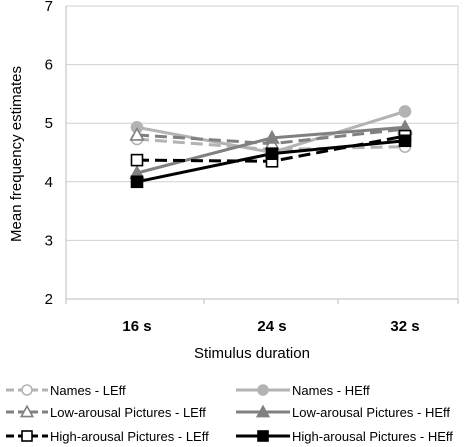 The width and height of the screenshot is (474, 447). I want to click on legend-label: Names - HEff, so click(331, 390).